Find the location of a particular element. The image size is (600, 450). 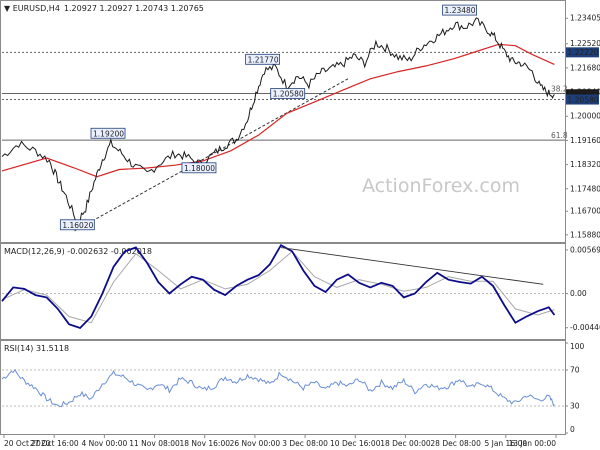

price-annotation-label: 1.21770 is located at coordinates (263, 59).